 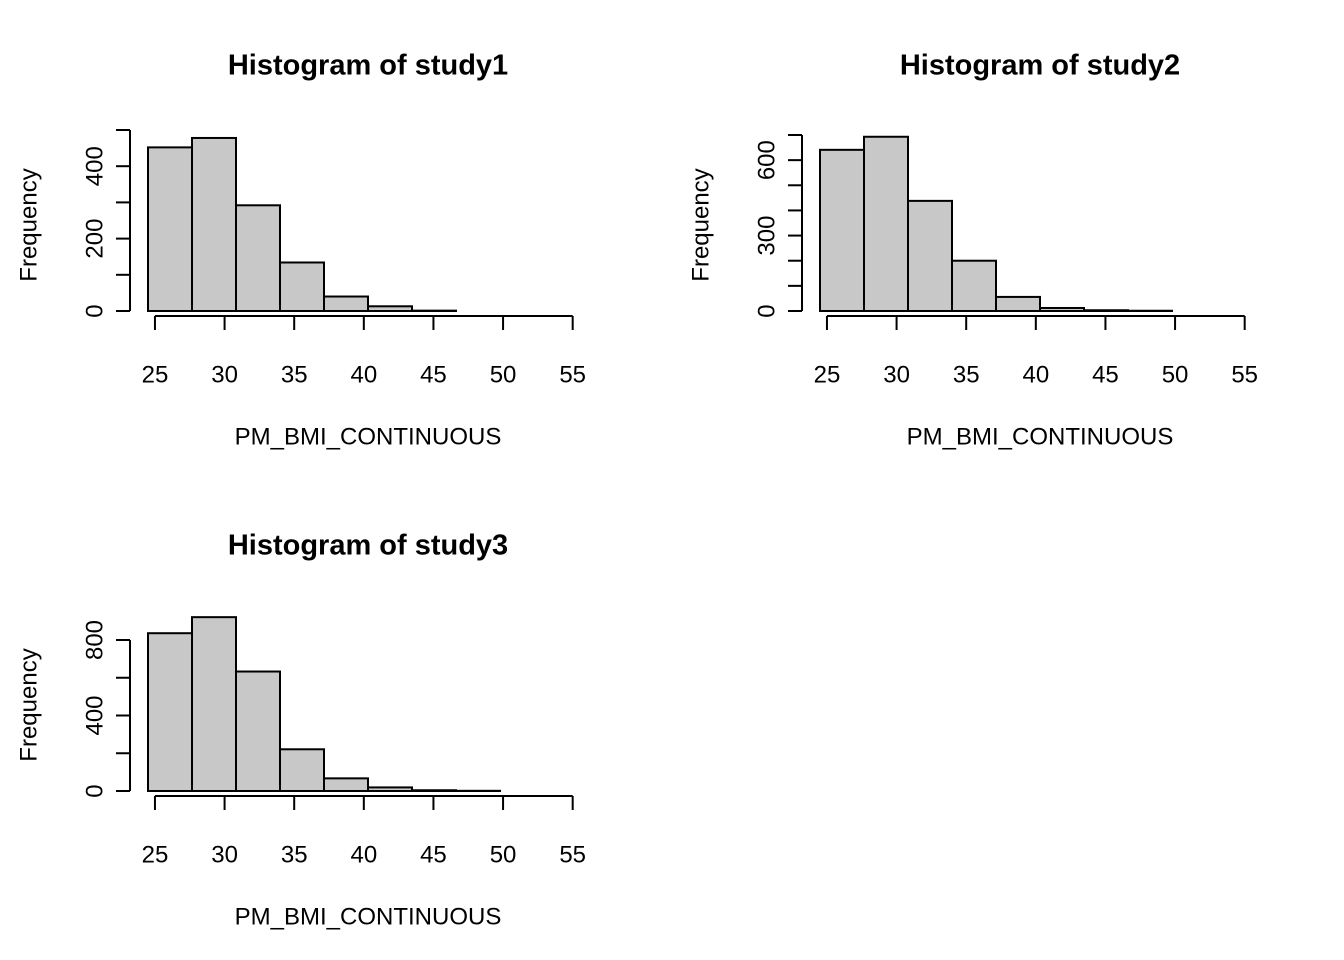 What do you see at coordinates (1040, 66) in the screenshot?
I see `chart-title: Histogram of study2` at bounding box center [1040, 66].